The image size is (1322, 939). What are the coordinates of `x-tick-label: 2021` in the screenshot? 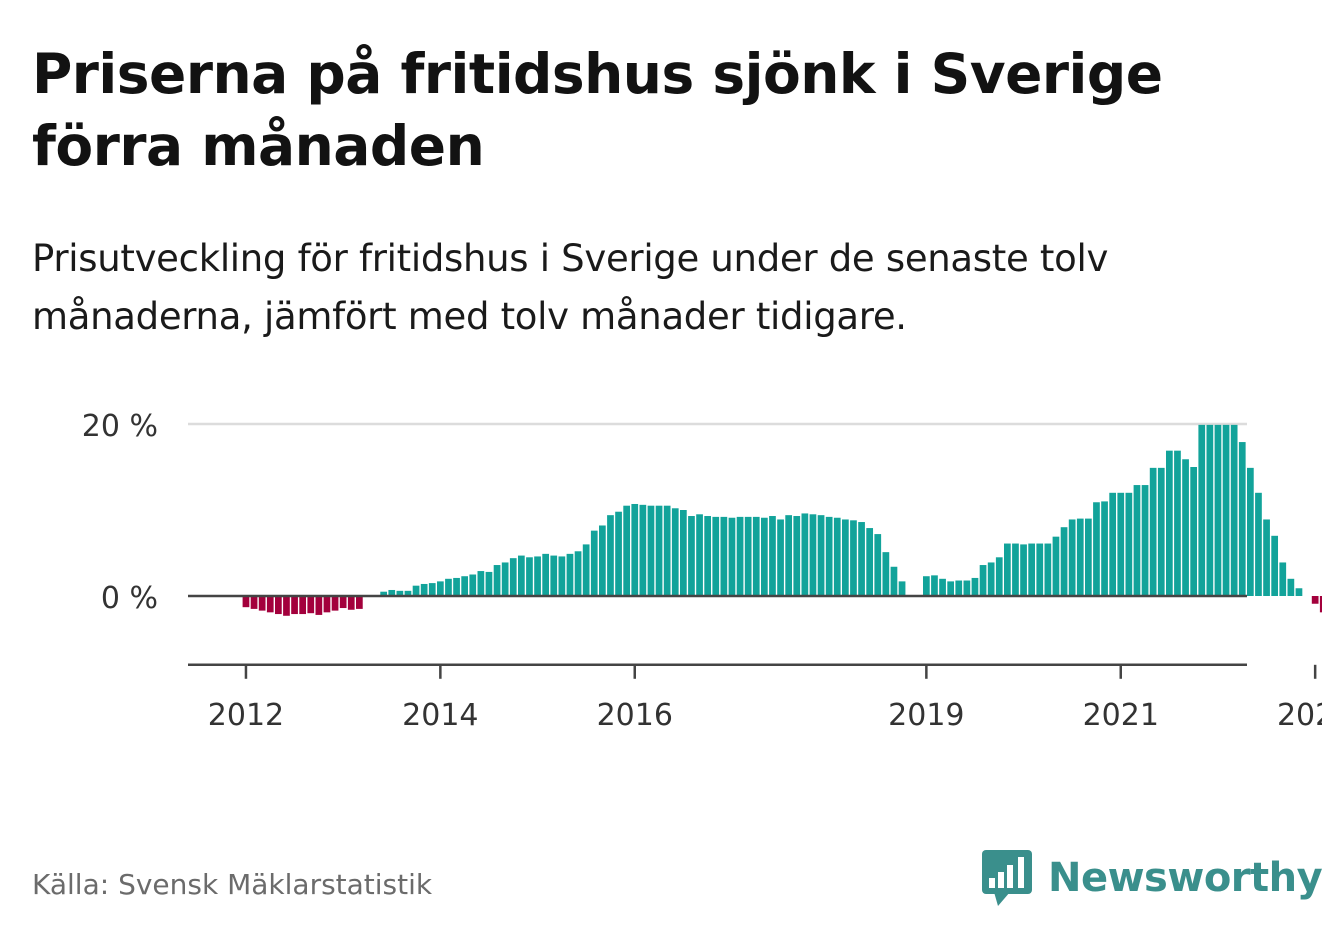 It's located at (1121, 715).